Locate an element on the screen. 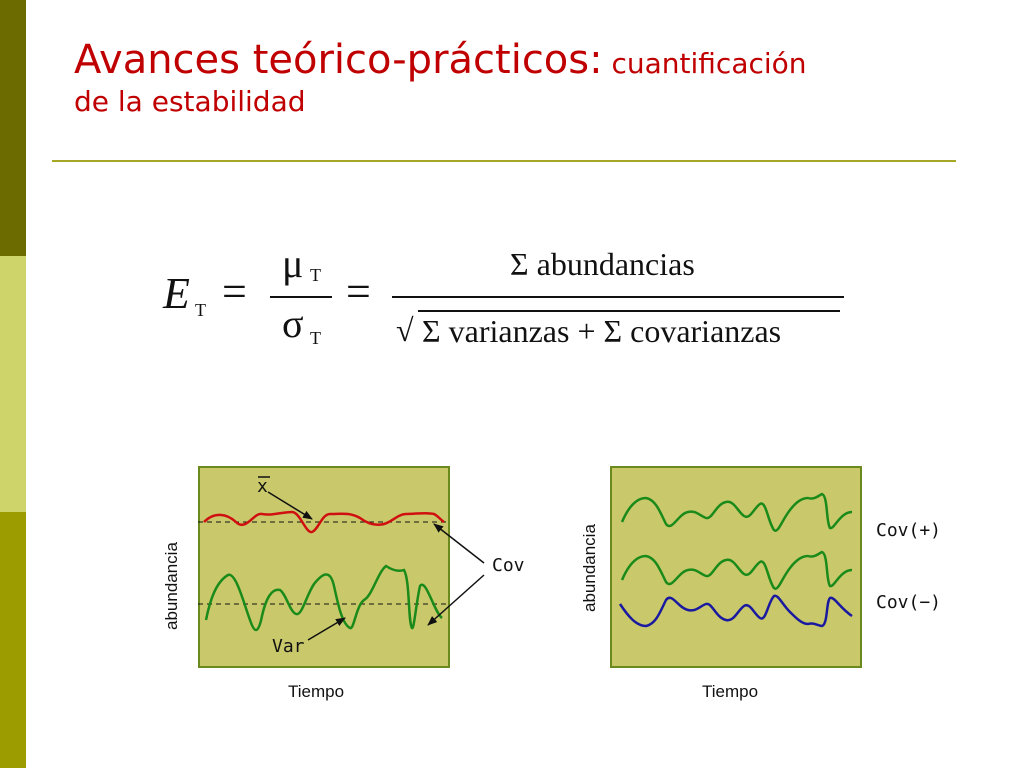 The width and height of the screenshot is (1024, 768). formula-mu: μ is located at coordinates (293, 263).